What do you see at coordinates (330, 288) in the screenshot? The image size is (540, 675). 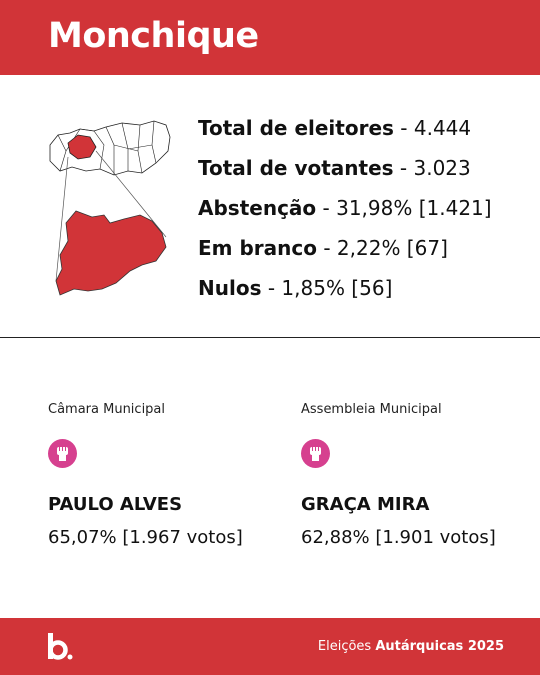 I see `stat-value: - 1,85% [56]` at bounding box center [330, 288].